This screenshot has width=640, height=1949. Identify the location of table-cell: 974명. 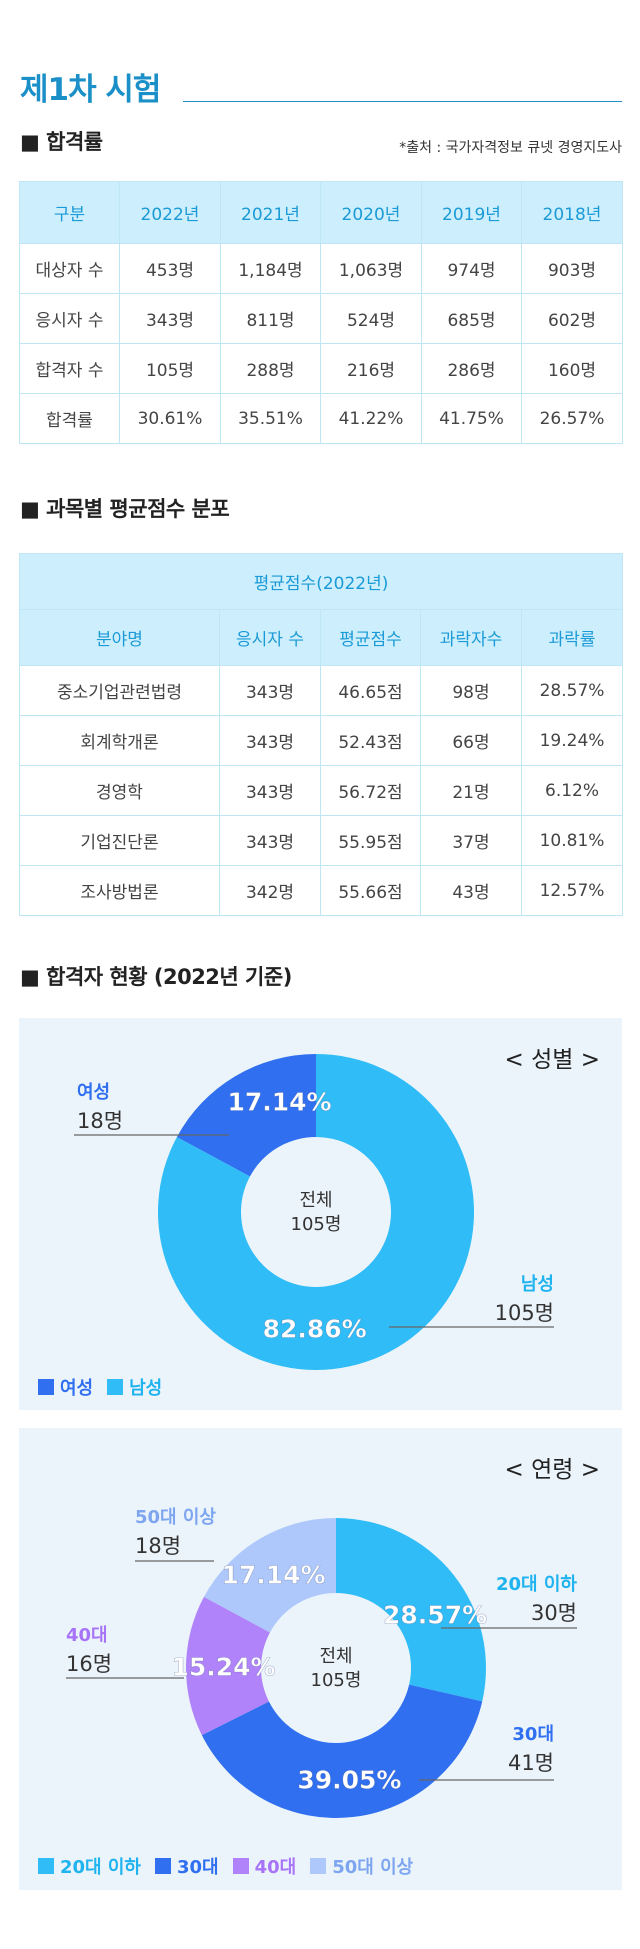
(471, 268).